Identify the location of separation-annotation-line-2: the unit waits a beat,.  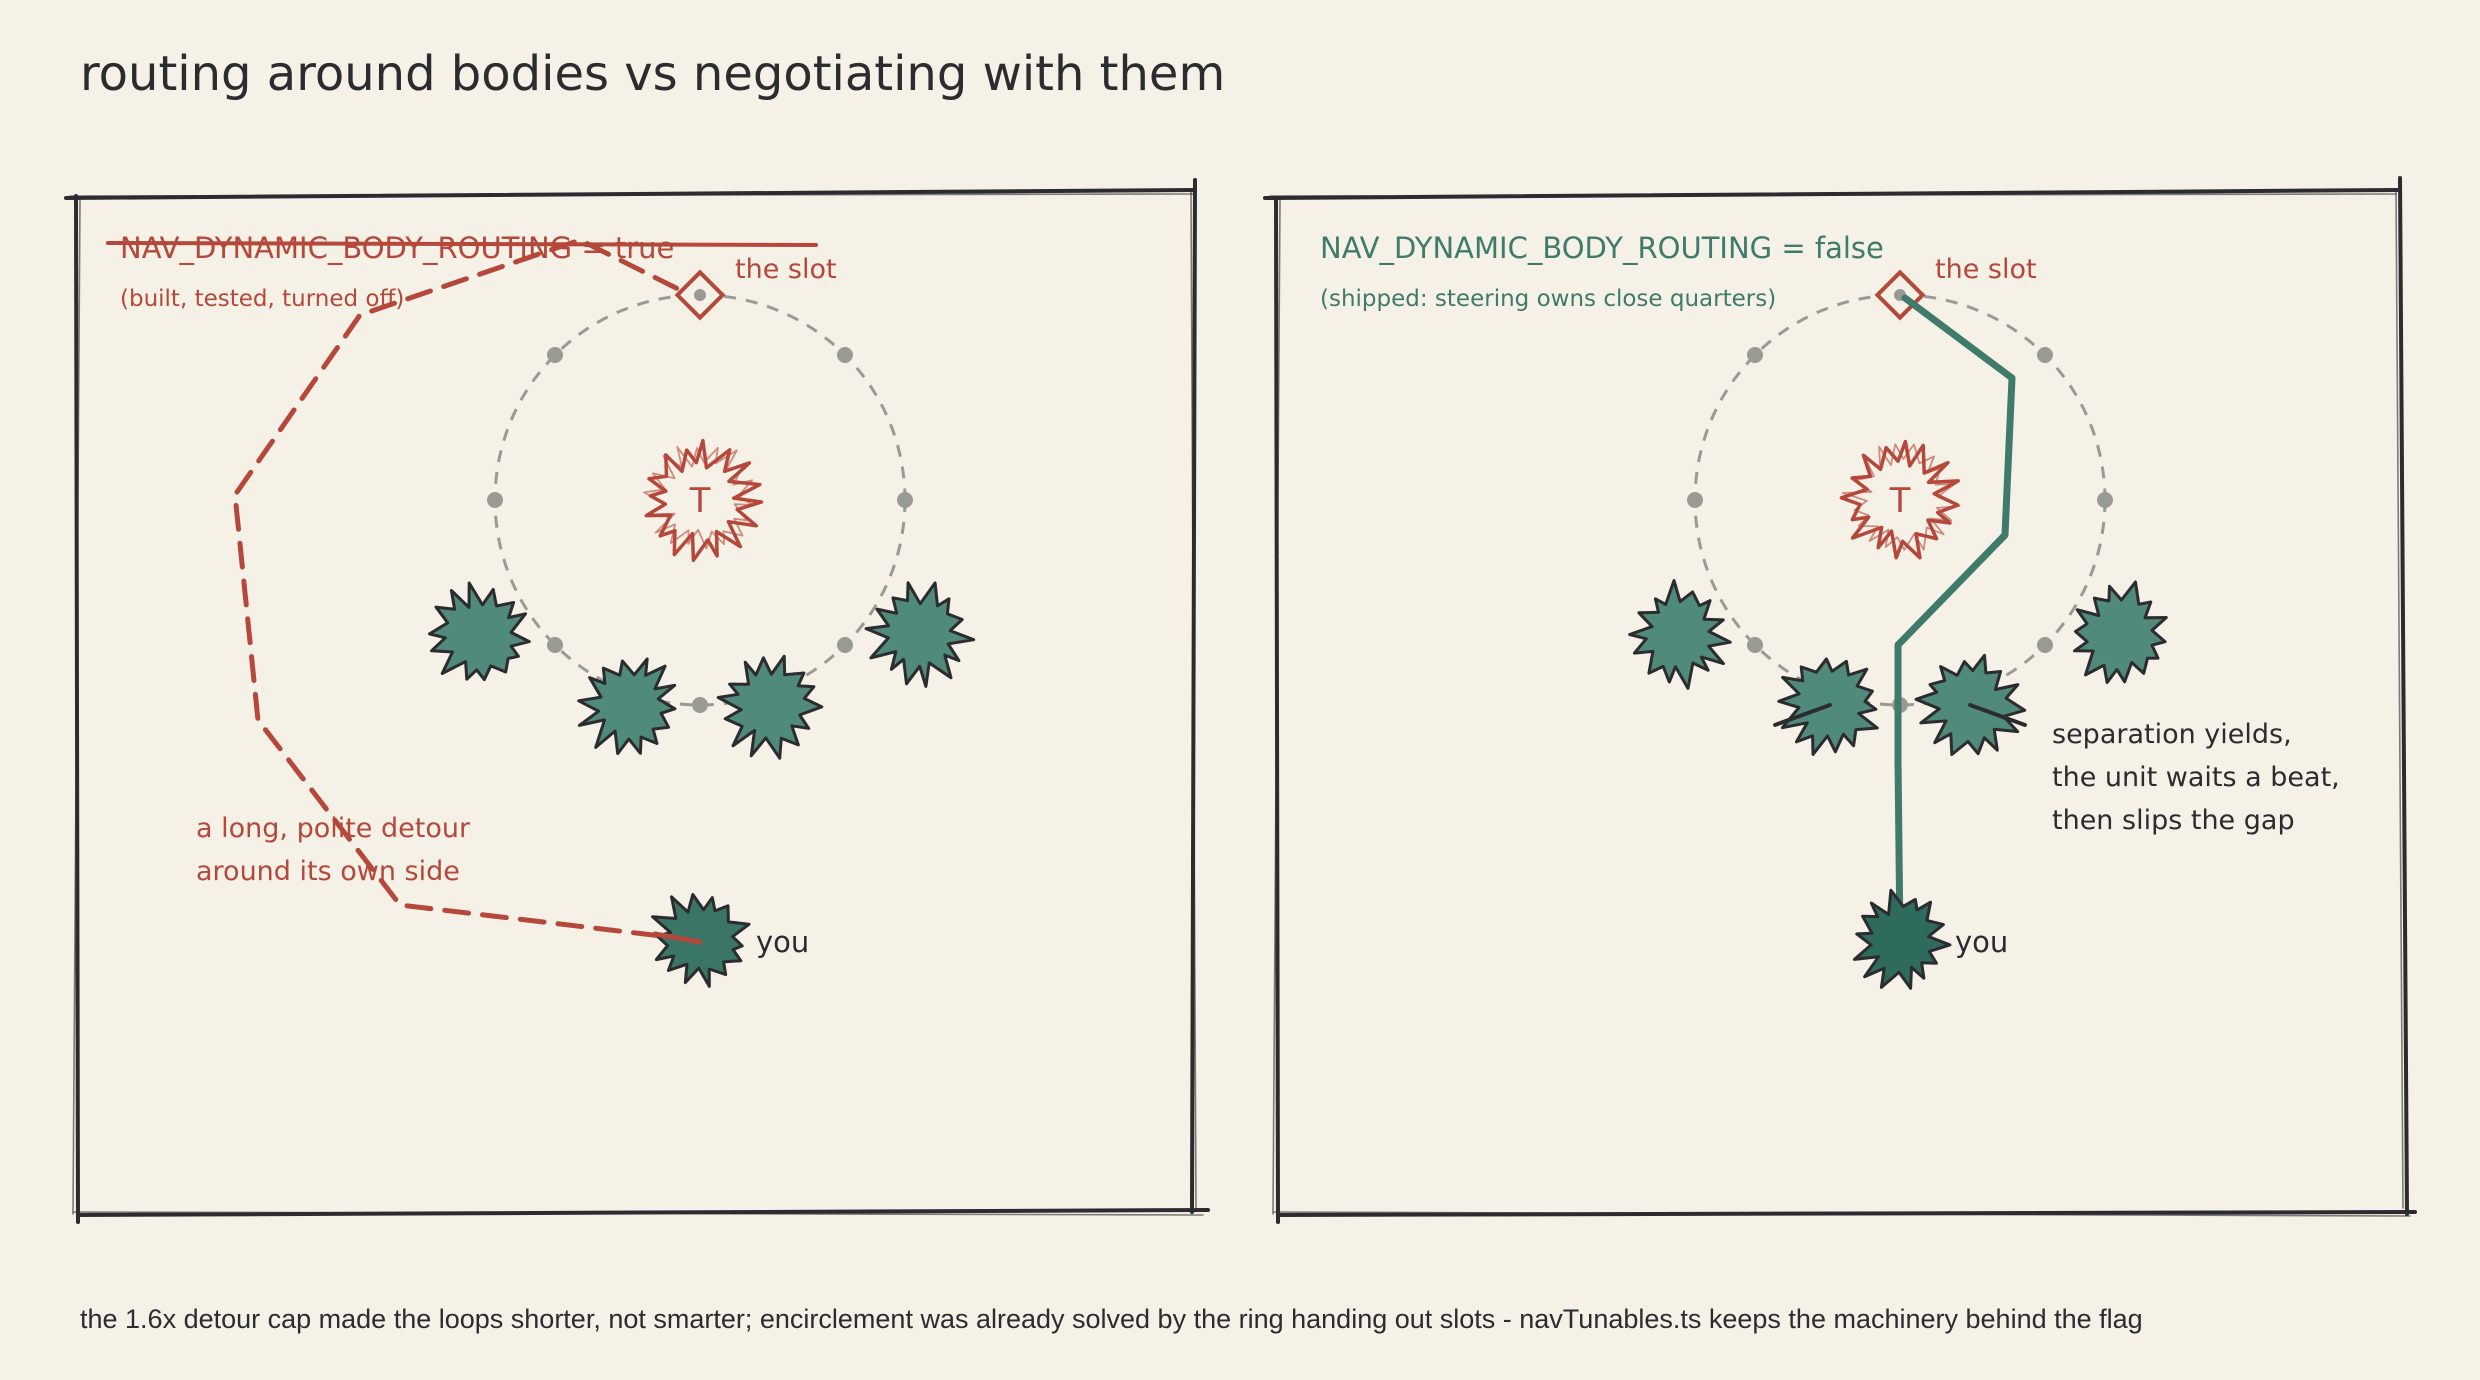
(2196, 777).